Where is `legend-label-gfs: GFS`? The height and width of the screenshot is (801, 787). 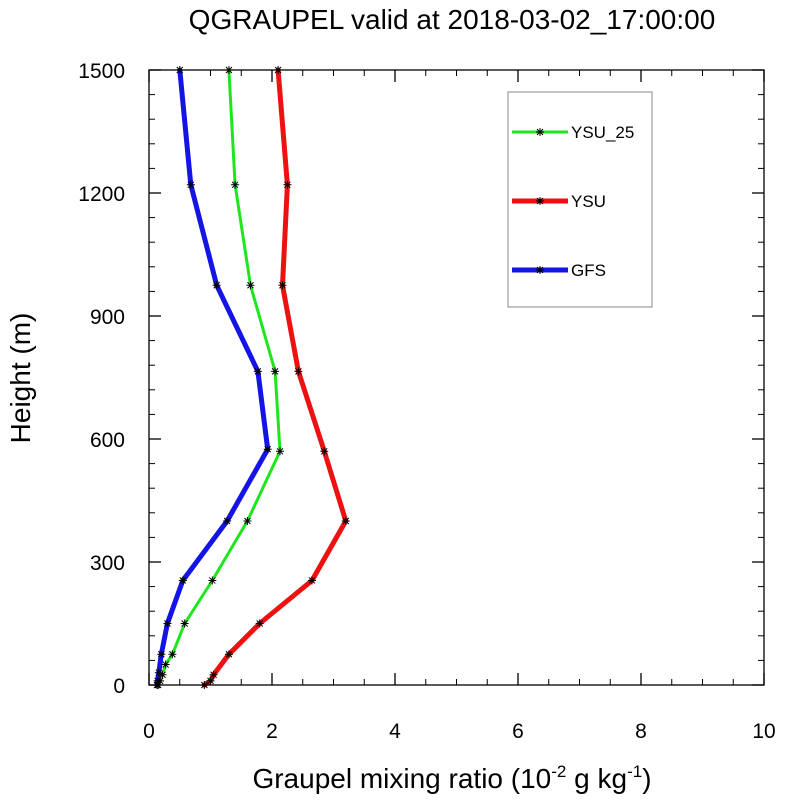
legend-label-gfs: GFS is located at coordinates (588, 270).